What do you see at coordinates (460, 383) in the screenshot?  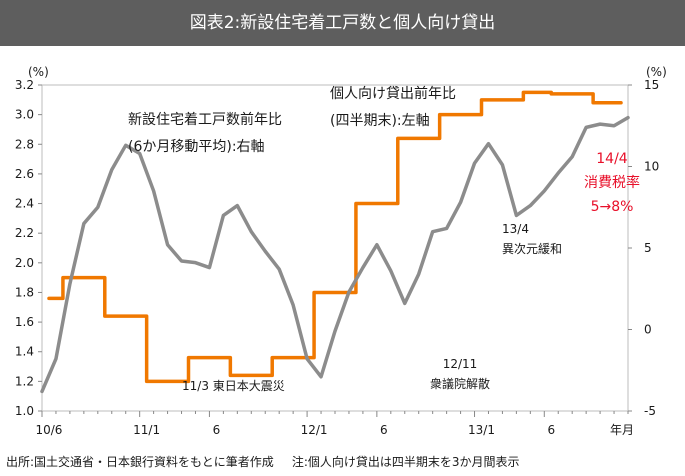 I see `annotation-election: 衆議院解散` at bounding box center [460, 383].